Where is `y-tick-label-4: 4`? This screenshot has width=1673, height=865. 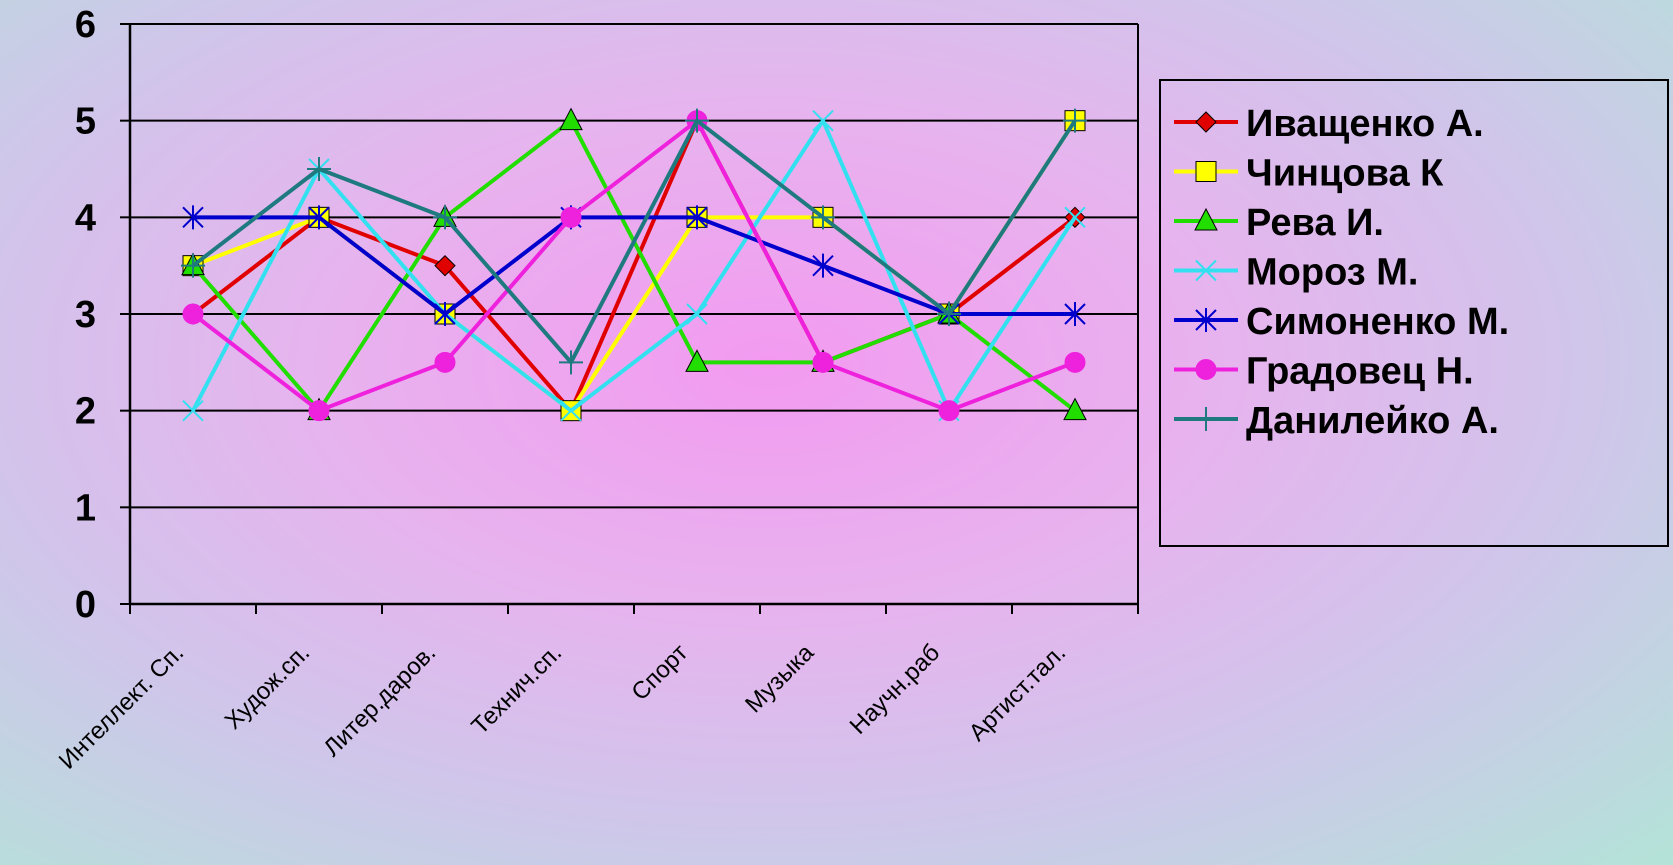 y-tick-label-4: 4 is located at coordinates (85, 218).